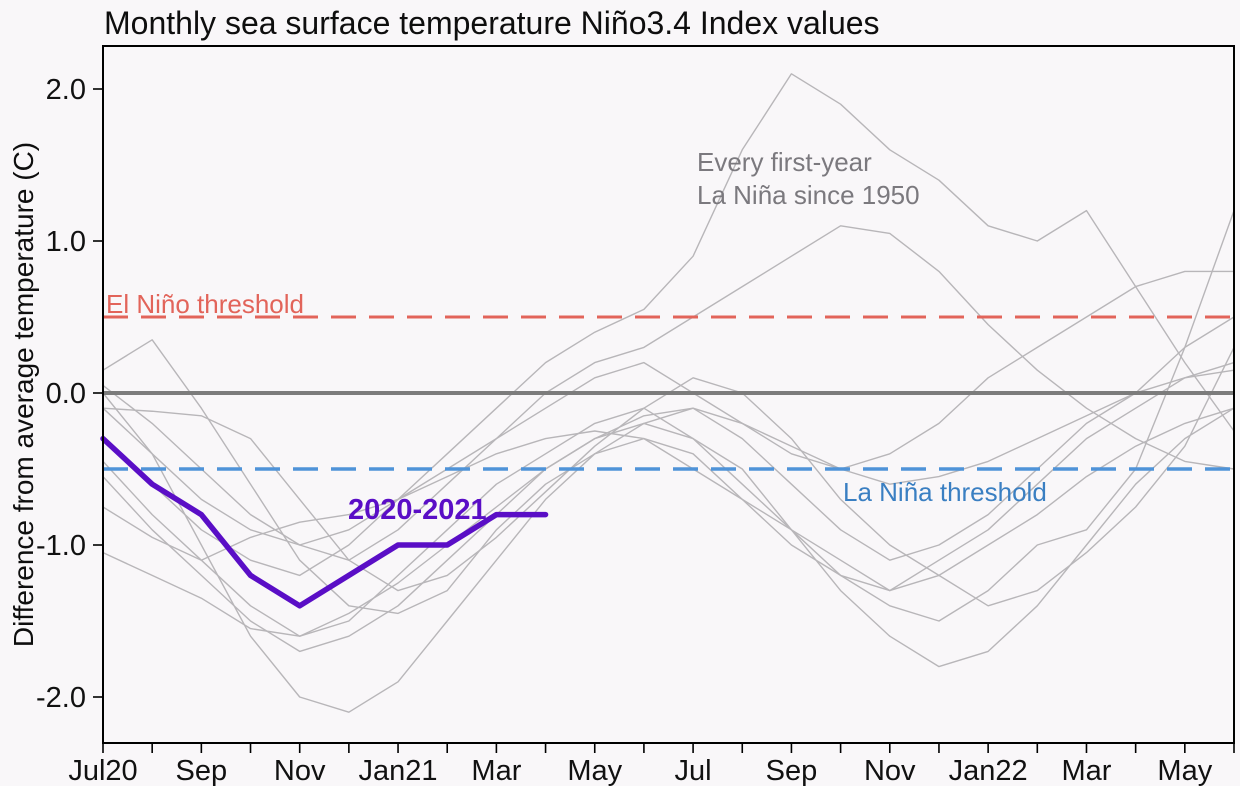  Describe the element at coordinates (398, 770) in the screenshot. I see `x-tick-label: Jan21` at that location.